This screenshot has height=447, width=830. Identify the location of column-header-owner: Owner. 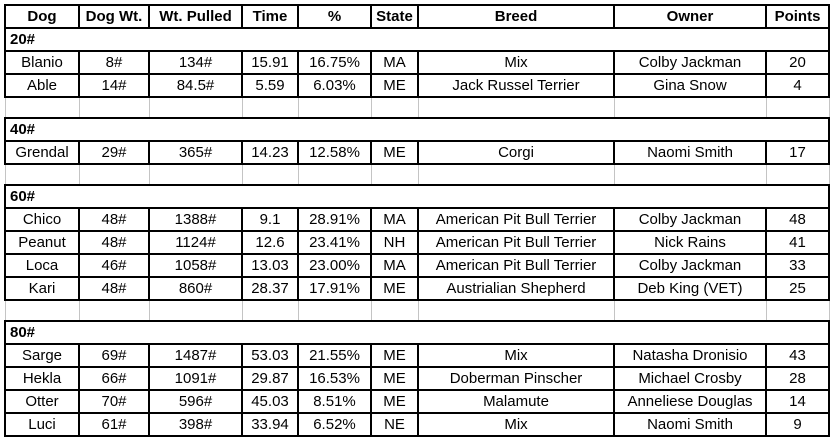
(690, 16).